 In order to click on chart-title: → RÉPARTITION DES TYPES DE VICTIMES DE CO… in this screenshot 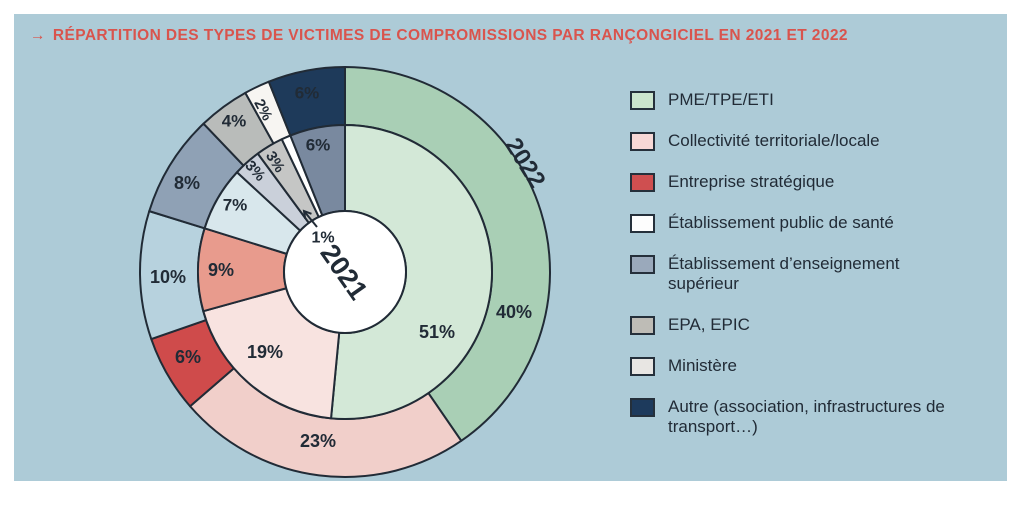, I will do `click(439, 36)`.